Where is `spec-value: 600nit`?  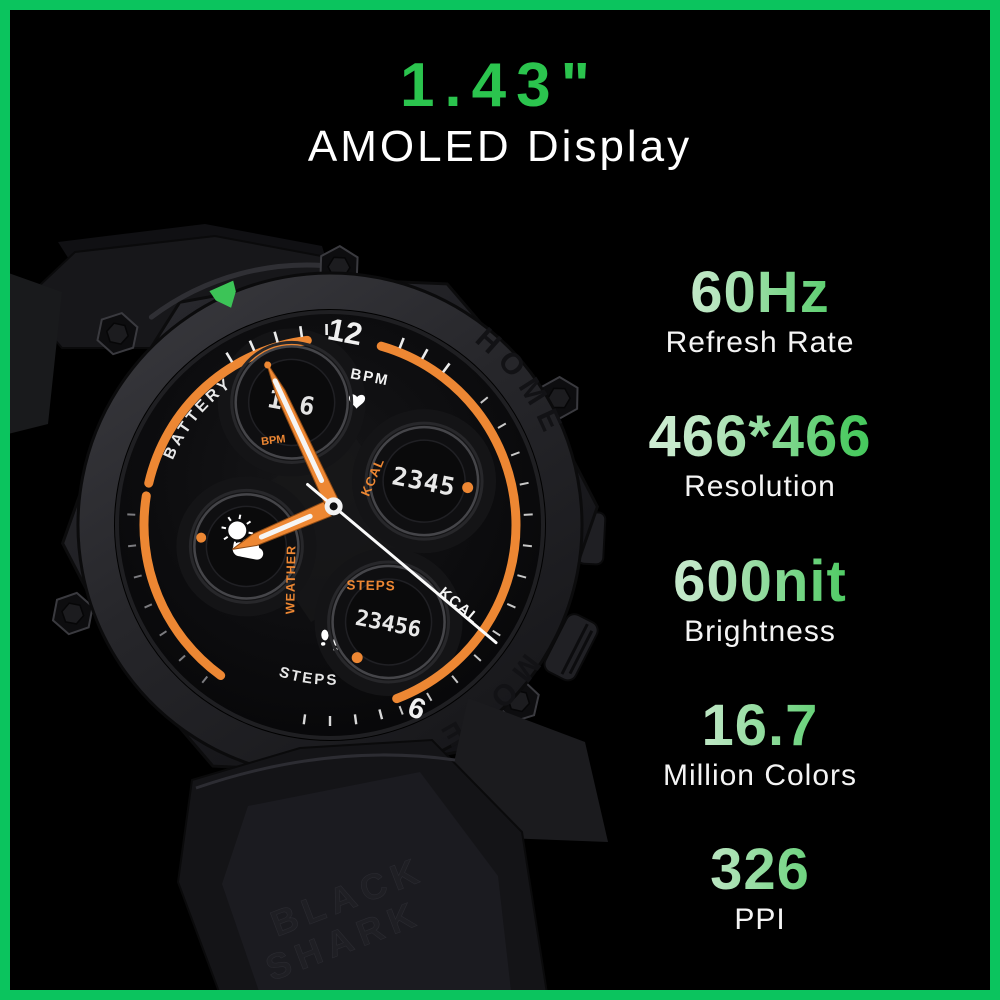
spec-value: 600nit is located at coordinates (760, 582).